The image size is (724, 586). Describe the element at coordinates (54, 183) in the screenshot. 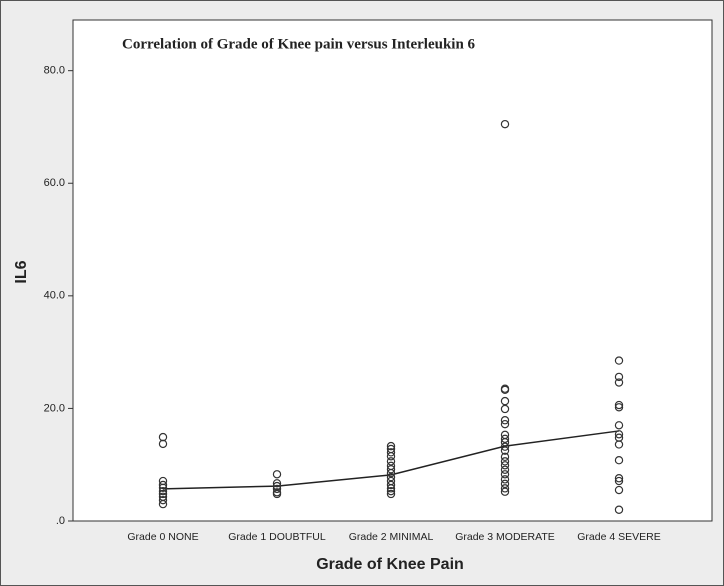

I see `y-tick-label: 60.0` at that location.